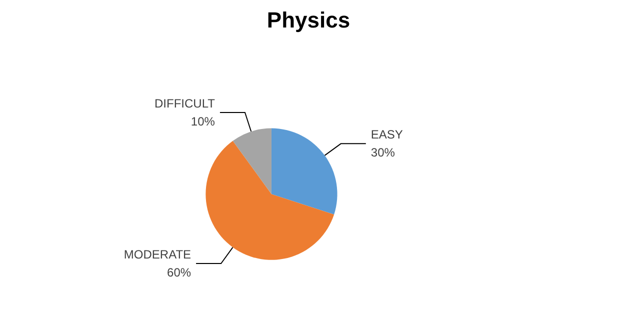 The image size is (617, 329). Describe the element at coordinates (185, 103) in the screenshot. I see `slice-label: DIFFICULT` at that location.